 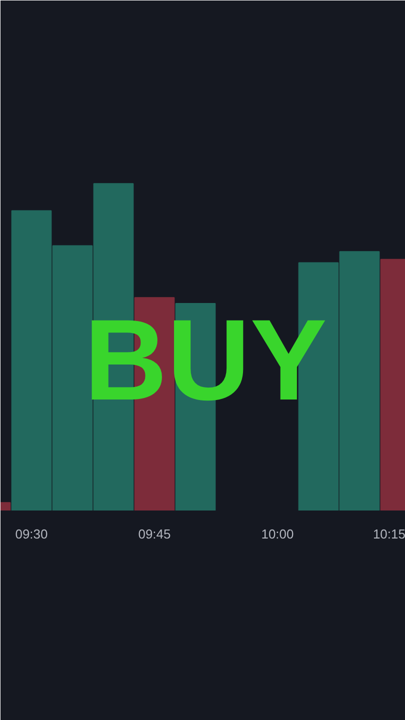 What do you see at coordinates (154, 534) in the screenshot?
I see `x-tick-label: 09:45` at bounding box center [154, 534].